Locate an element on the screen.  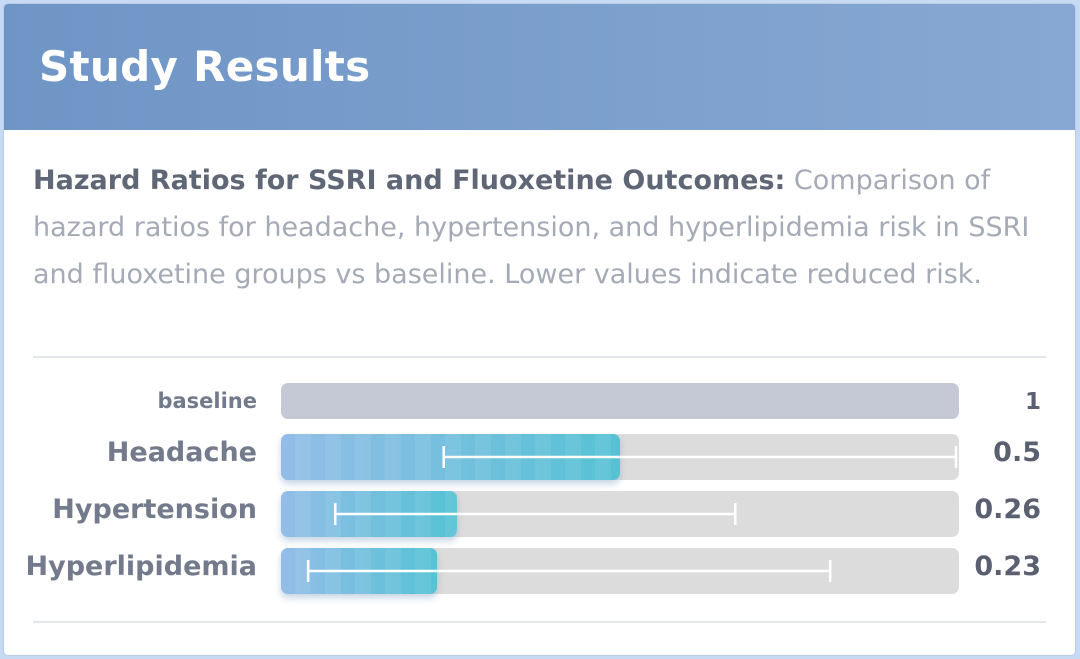
row-value-hyperlipidemia: 0.23 is located at coordinates (1007, 566).